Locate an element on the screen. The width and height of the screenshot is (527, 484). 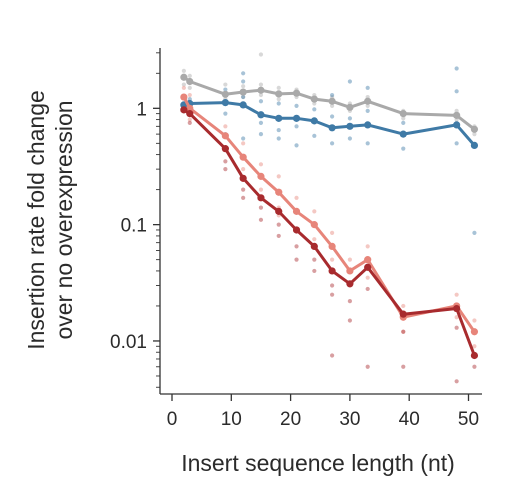
y-tick-label: 1 is located at coordinates (141, 109).